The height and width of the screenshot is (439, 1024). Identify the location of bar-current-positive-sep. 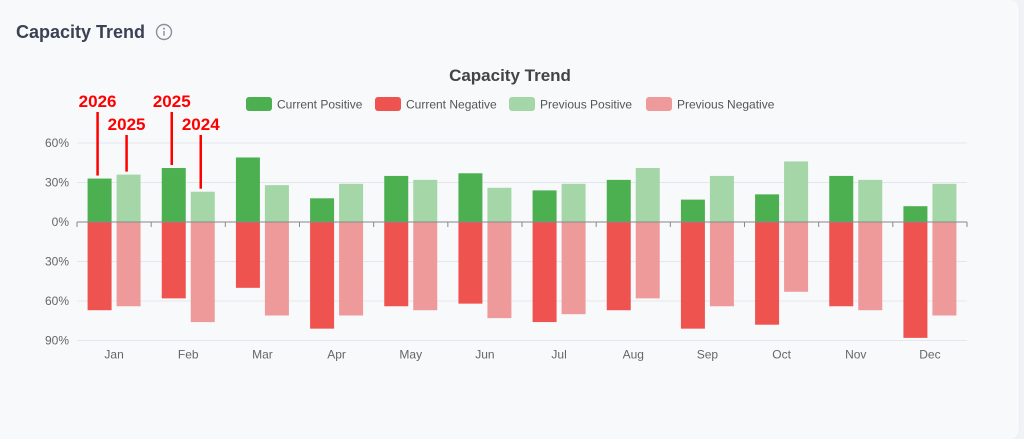
(692, 210).